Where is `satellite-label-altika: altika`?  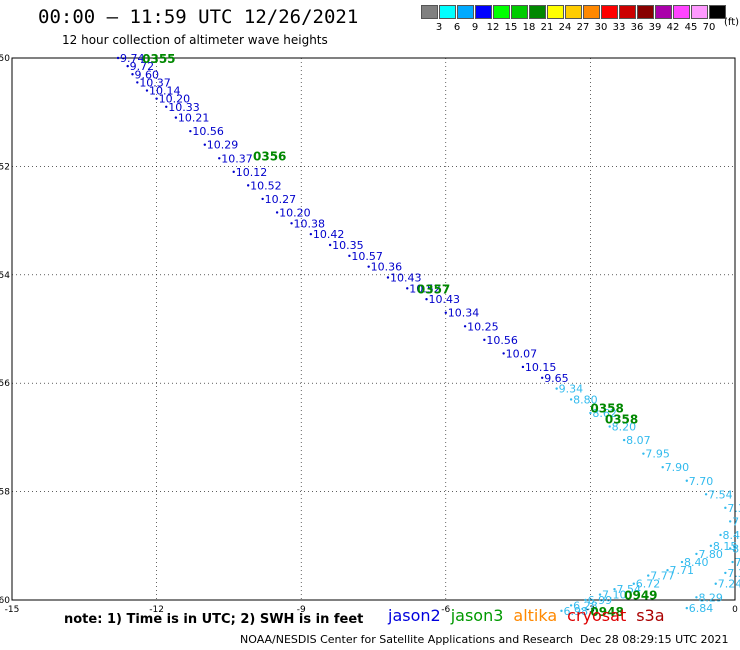
satellite-label-altika: altika is located at coordinates (535, 615).